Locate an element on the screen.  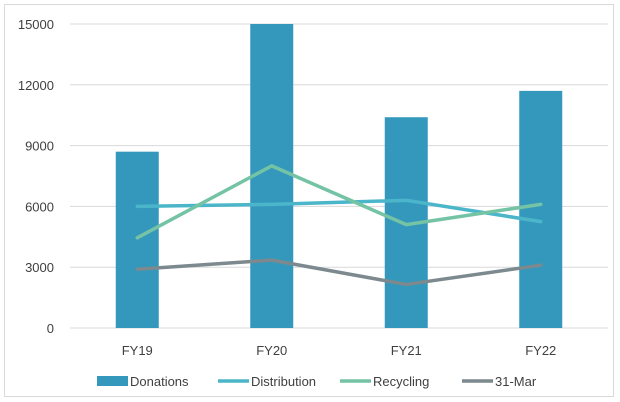
legend: Donations Distribution Recycling 31-Mar is located at coordinates (317, 381).